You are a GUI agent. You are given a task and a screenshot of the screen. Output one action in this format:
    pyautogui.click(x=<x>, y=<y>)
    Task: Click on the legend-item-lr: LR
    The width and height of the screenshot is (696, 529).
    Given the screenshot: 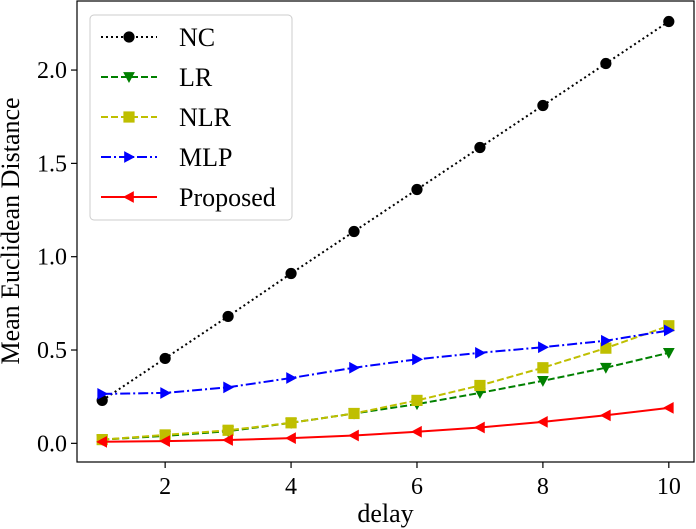 What is the action you would take?
    pyautogui.click(x=157, y=77)
    